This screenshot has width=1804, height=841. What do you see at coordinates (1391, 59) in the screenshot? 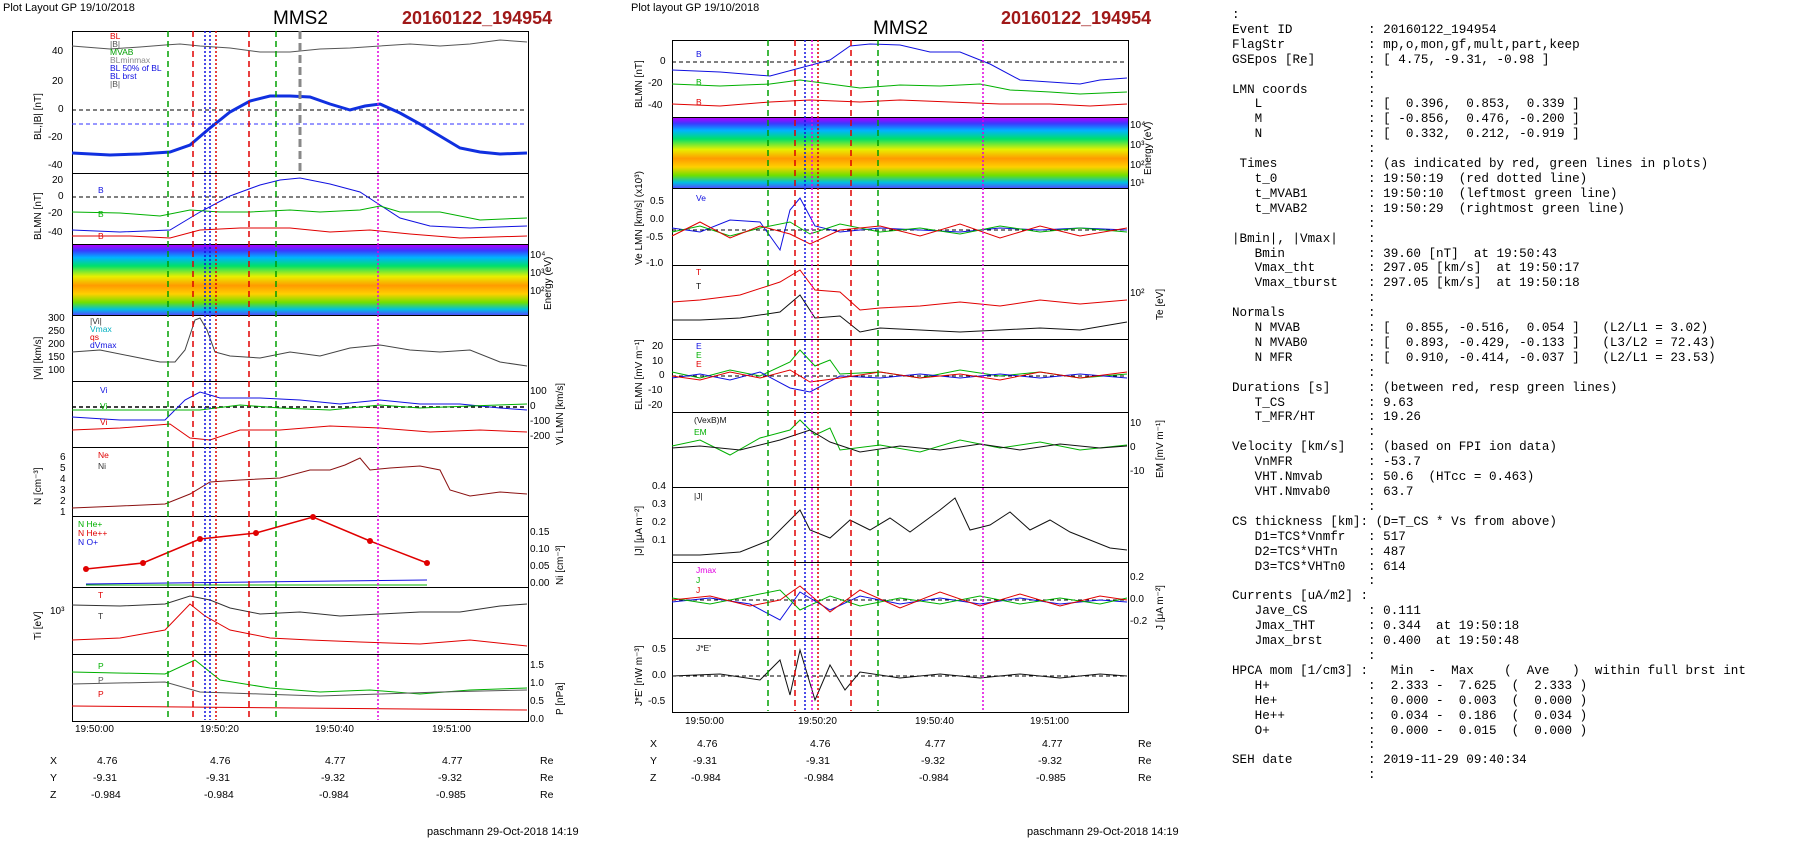
I see `info-line: GSEpos [Re] : [ 4.75, -9.31, -0.98 ]` at bounding box center [1391, 59].